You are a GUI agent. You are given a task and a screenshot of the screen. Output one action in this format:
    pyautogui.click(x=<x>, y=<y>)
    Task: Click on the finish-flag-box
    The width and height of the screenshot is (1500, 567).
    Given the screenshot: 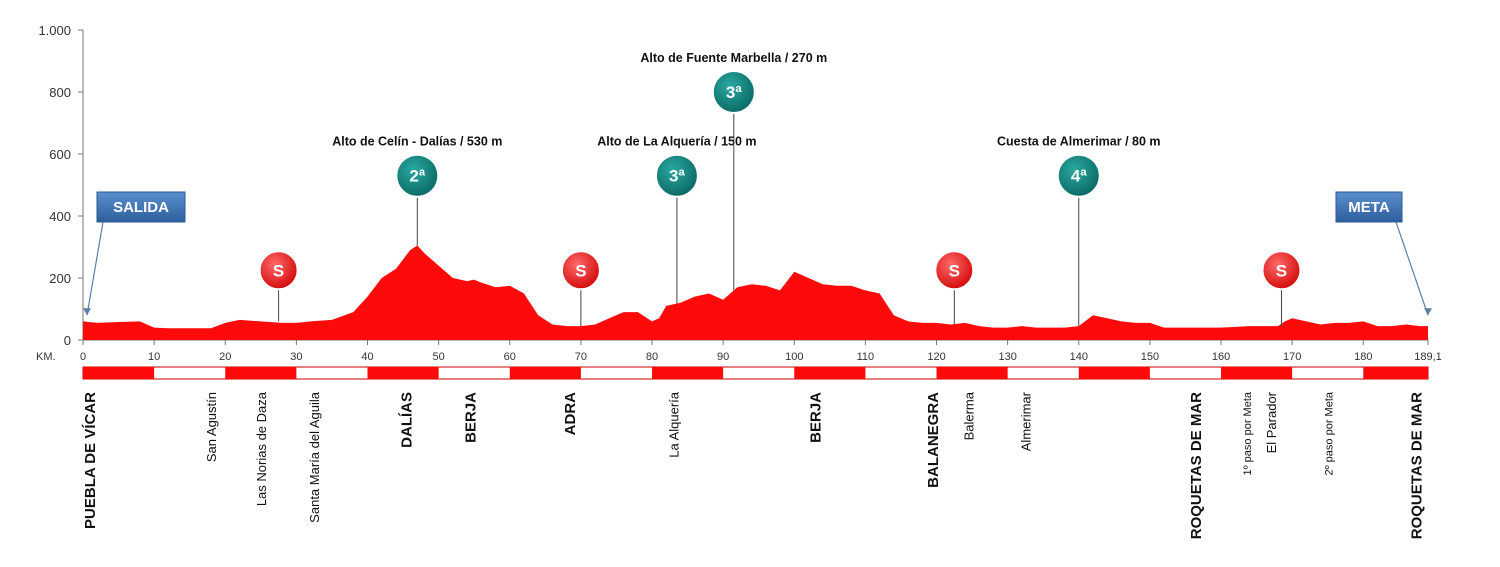 What is the action you would take?
    pyautogui.click(x=1369, y=207)
    